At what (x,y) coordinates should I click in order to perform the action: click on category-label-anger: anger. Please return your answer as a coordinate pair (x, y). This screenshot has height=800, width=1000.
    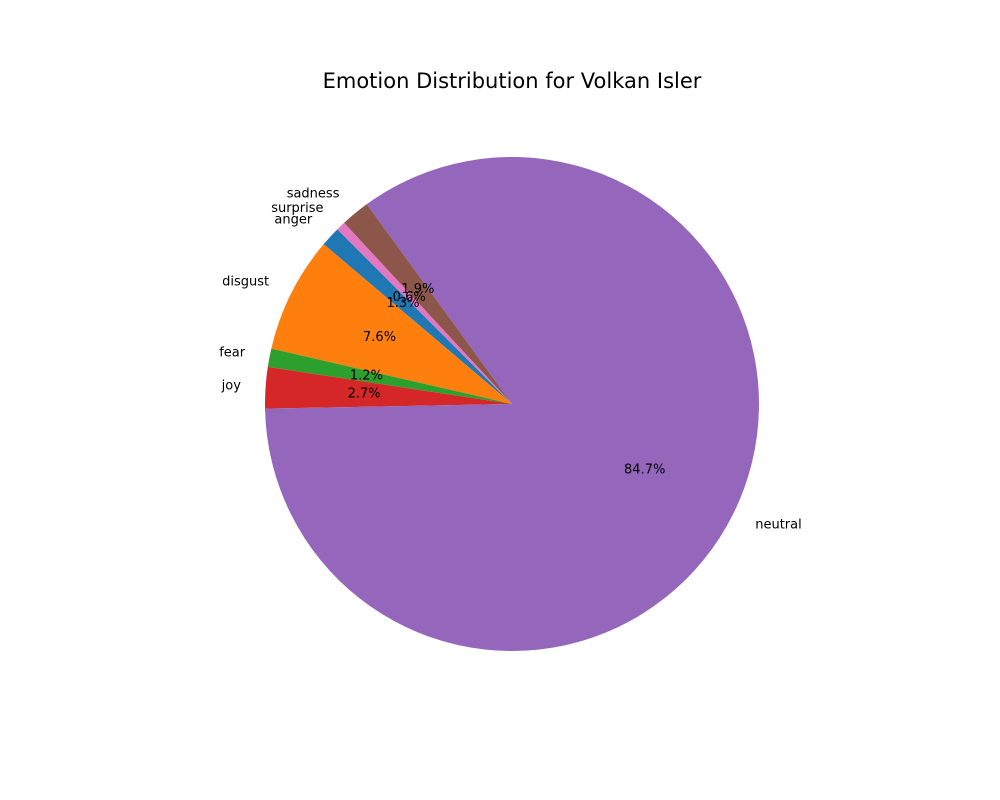
    Looking at the image, I should click on (293, 219).